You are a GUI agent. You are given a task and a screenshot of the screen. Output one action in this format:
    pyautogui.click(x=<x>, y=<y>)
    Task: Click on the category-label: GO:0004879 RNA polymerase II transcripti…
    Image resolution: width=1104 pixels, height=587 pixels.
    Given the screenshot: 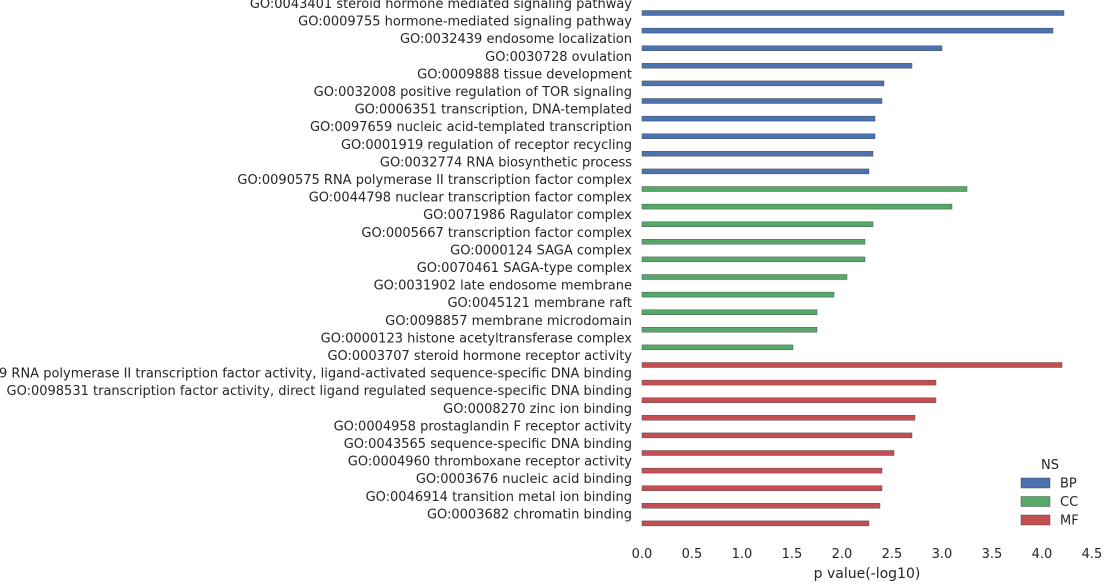 What is the action you would take?
    pyautogui.click(x=316, y=374)
    